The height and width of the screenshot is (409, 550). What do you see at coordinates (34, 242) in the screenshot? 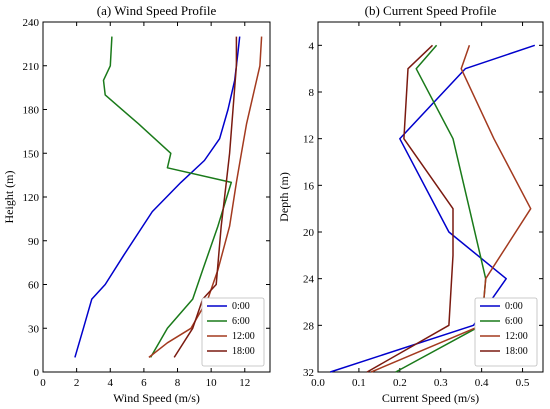
I see `y-tick-label: 90` at bounding box center [34, 242].